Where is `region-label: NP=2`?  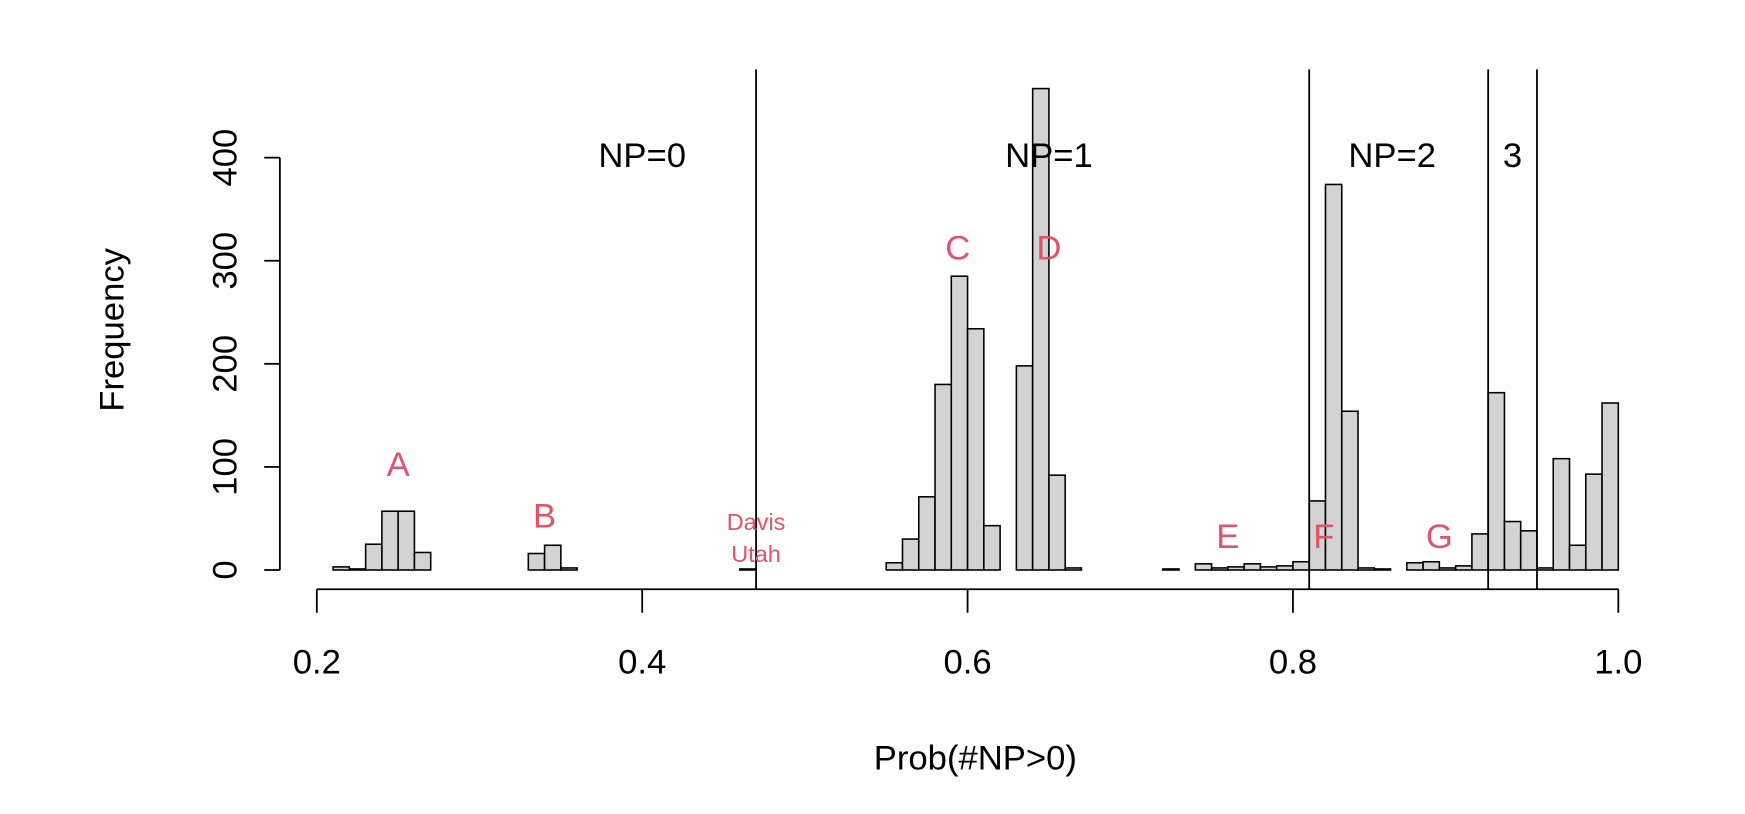
region-label: NP=2 is located at coordinates (1392, 156).